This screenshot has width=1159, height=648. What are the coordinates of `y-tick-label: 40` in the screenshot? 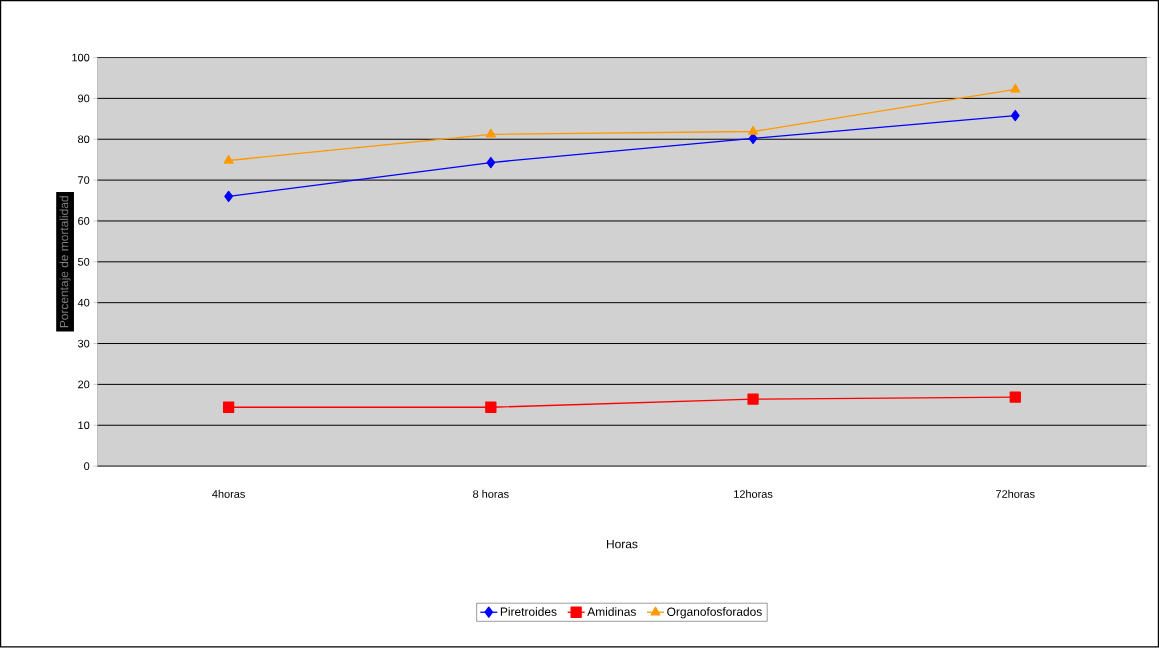 It's located at (83, 303).